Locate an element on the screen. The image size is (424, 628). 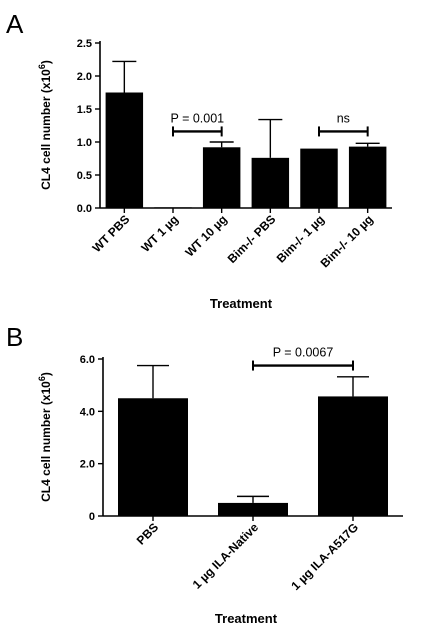
panel-a-y-axis-label: CL4 cell number (x106) is located at coordinates (45, 125).